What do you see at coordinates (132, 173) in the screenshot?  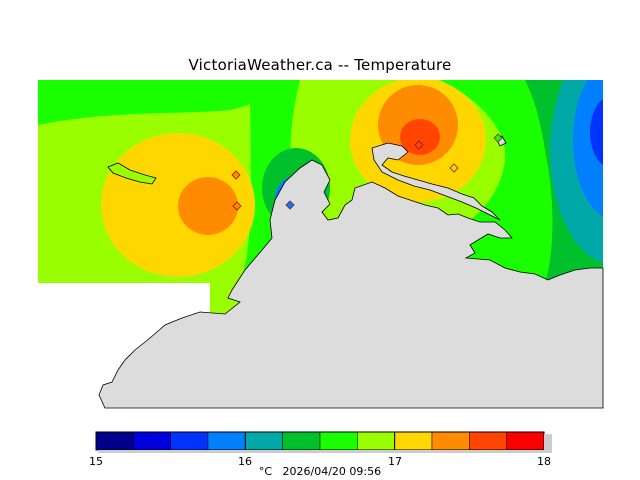 I see `west-island` at bounding box center [132, 173].